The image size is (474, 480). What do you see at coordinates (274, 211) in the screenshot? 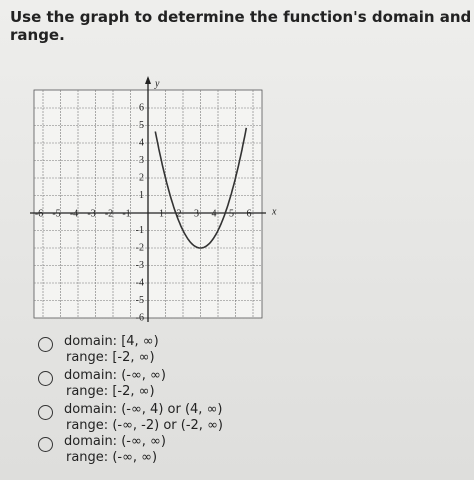
I see `x-axis-label: x` at bounding box center [274, 211].